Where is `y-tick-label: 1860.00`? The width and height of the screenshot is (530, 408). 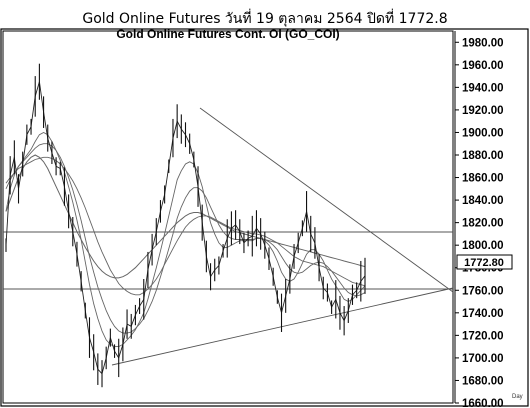
y-tick-label: 1860.00 is located at coordinates (483, 179).